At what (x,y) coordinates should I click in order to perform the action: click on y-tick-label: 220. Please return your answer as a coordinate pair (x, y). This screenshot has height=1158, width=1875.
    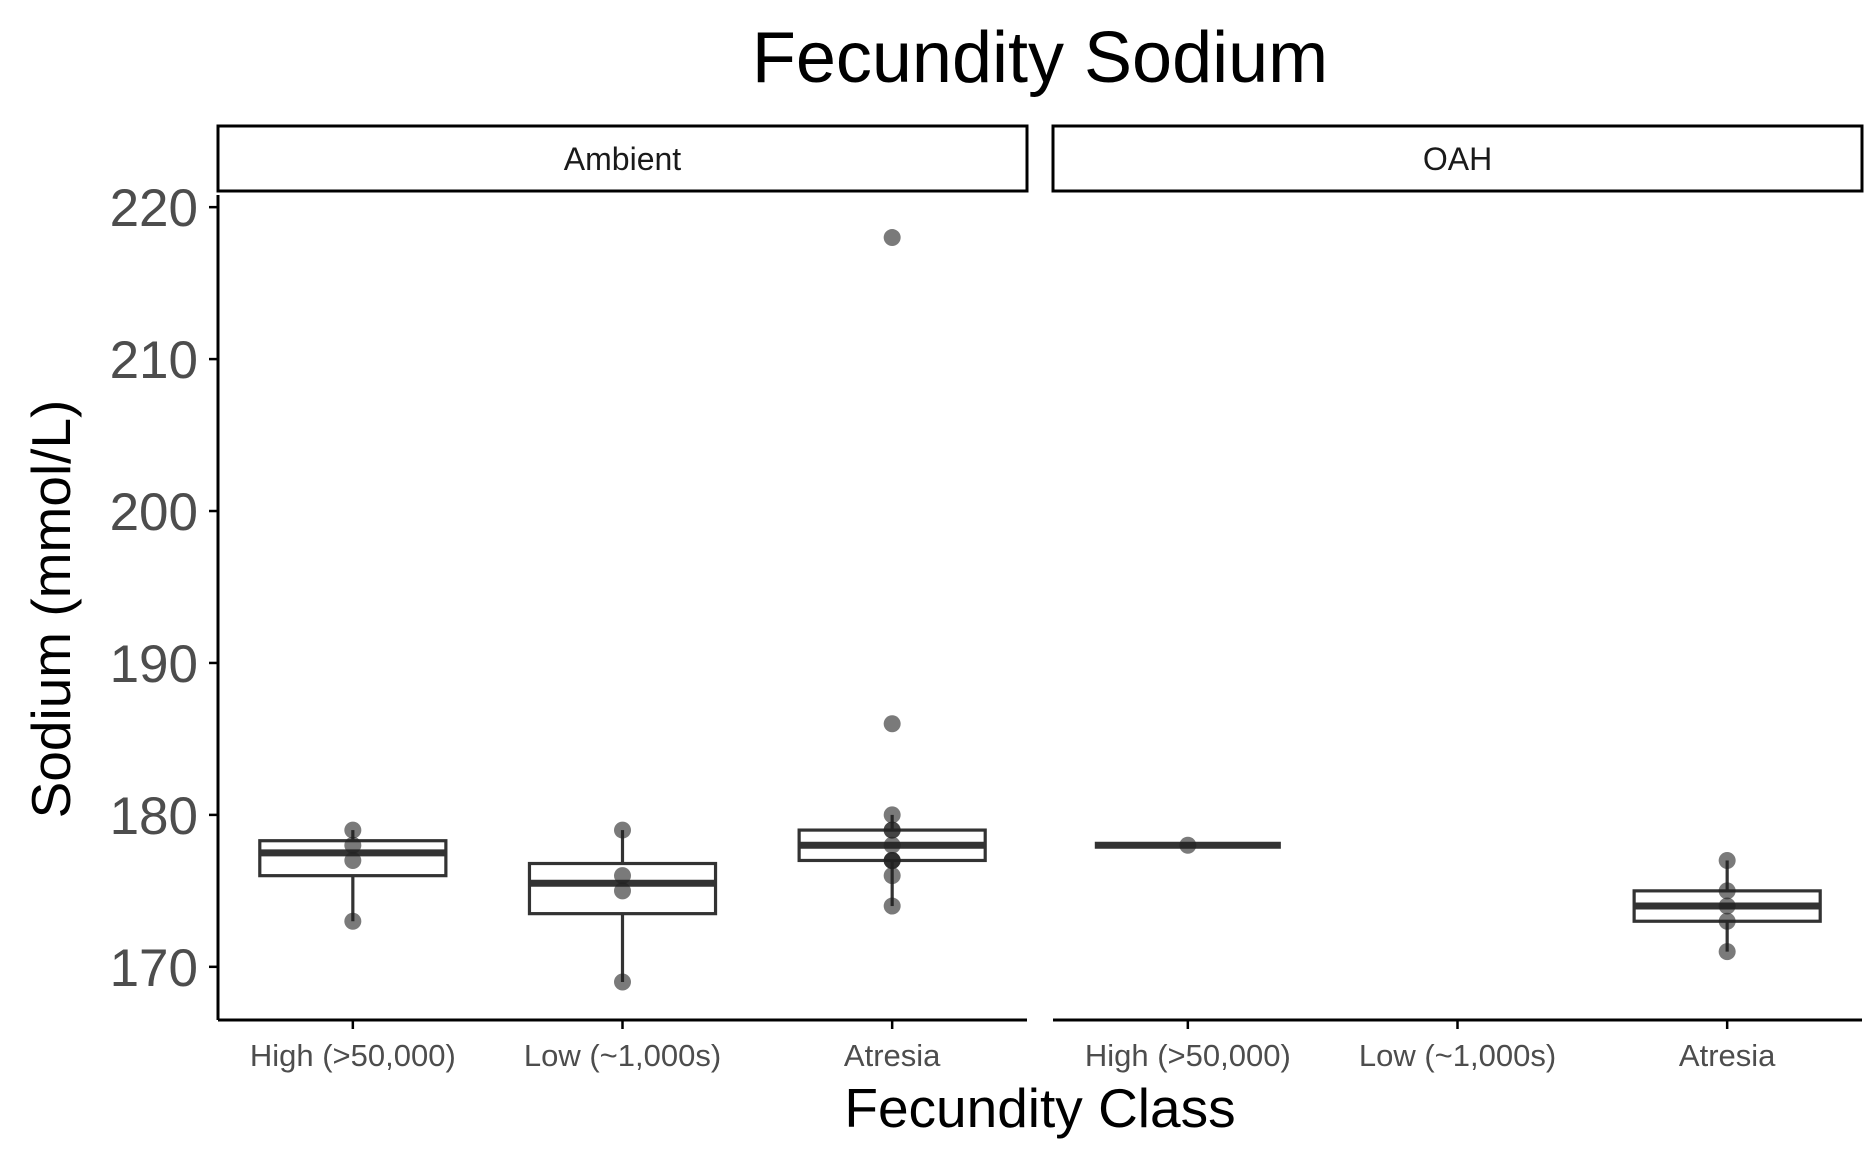
    Looking at the image, I should click on (154, 208).